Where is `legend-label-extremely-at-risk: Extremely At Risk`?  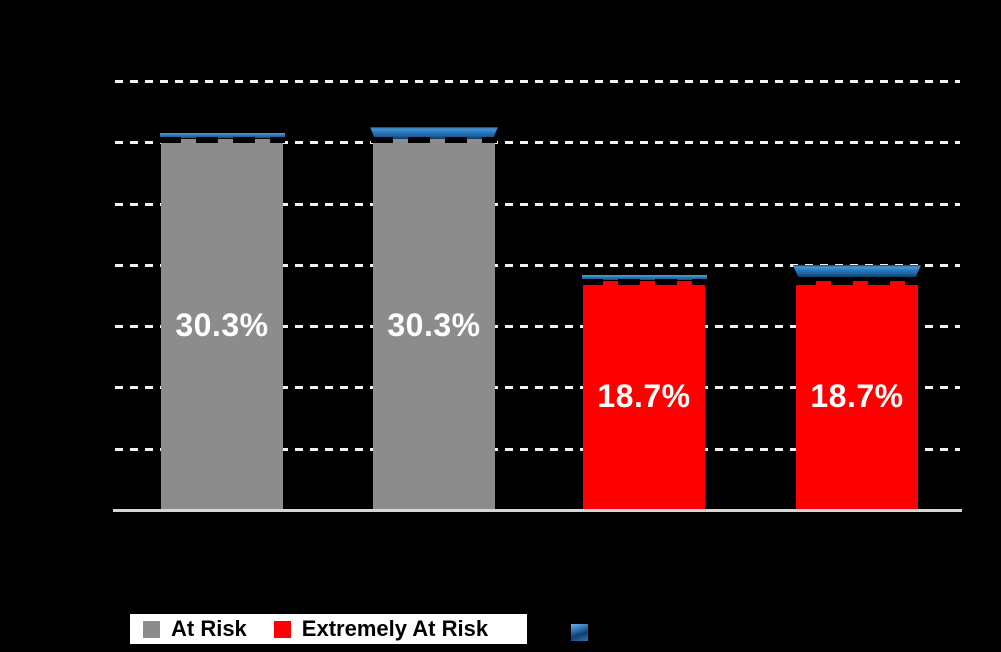 legend-label-extremely-at-risk: Extremely At Risk is located at coordinates (395, 628).